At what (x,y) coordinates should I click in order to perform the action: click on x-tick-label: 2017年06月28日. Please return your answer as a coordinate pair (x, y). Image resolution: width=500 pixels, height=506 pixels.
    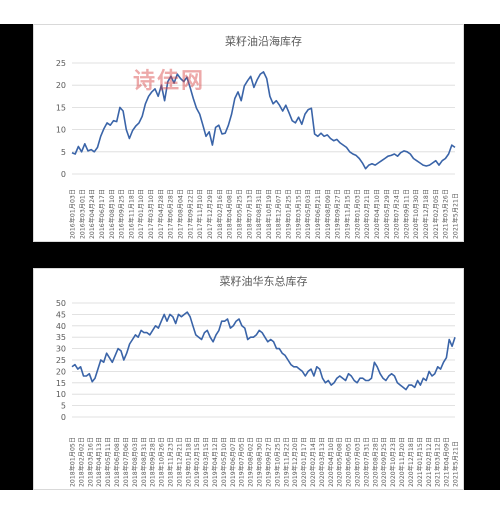
    Looking at the image, I should click on (171, 214).